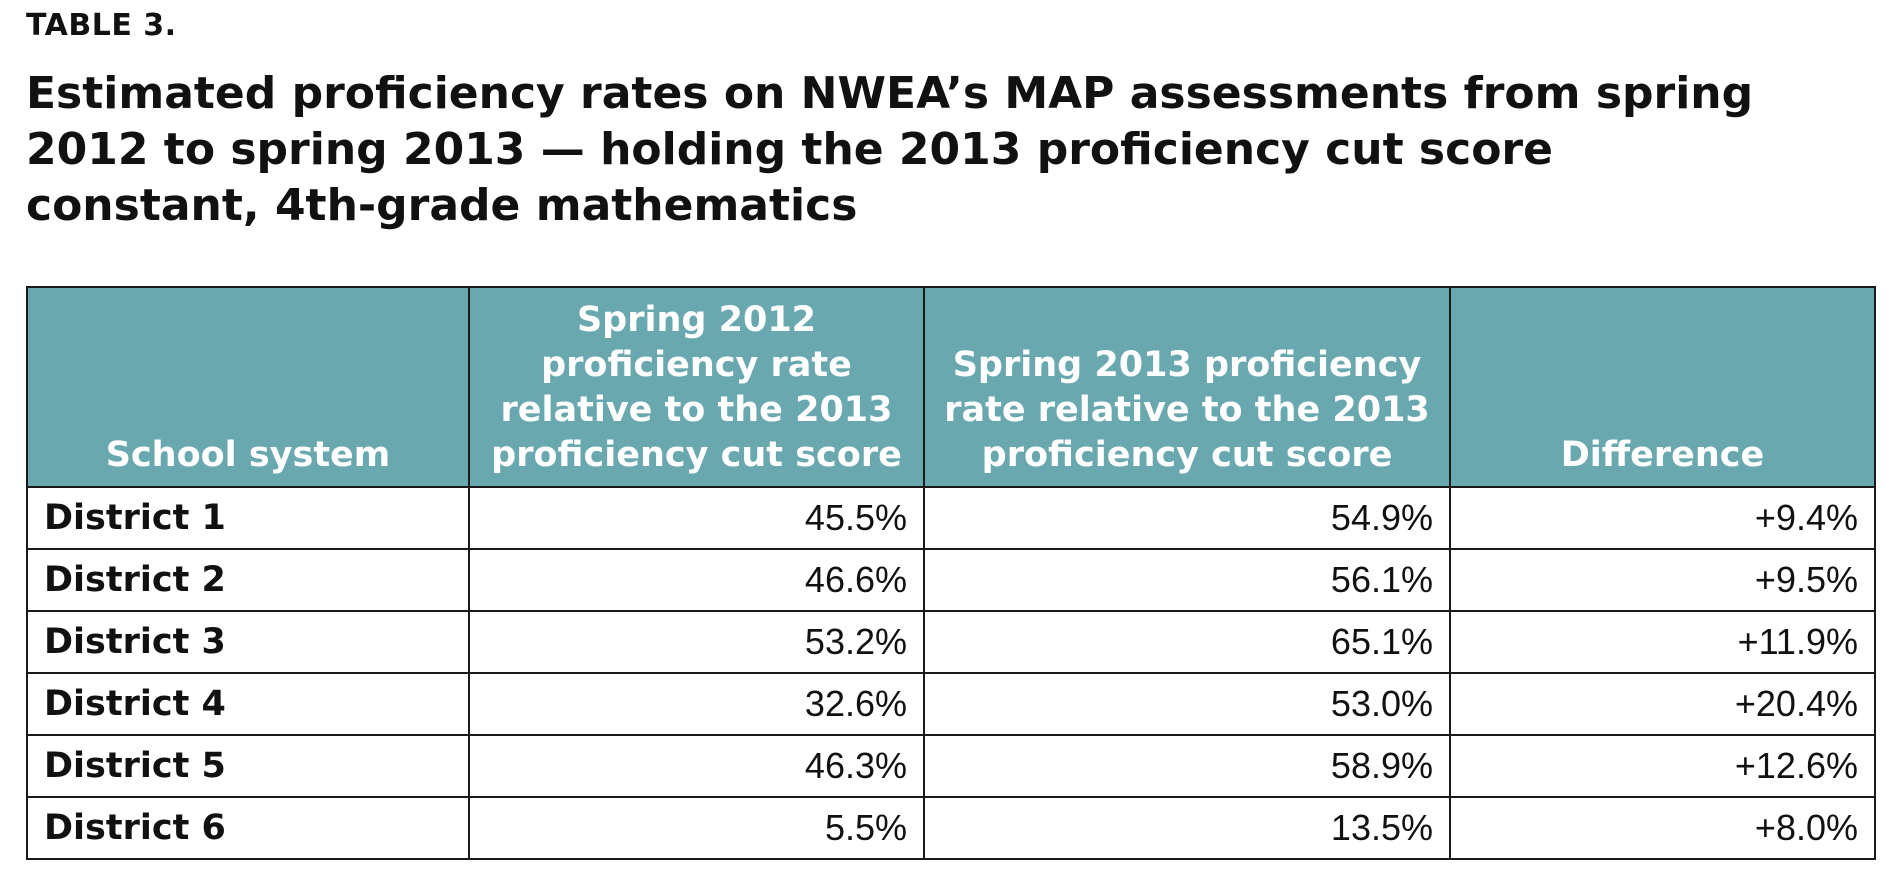 This screenshot has height=884, width=1898. What do you see at coordinates (1662, 642) in the screenshot?
I see `difference-cell: +11.9%` at bounding box center [1662, 642].